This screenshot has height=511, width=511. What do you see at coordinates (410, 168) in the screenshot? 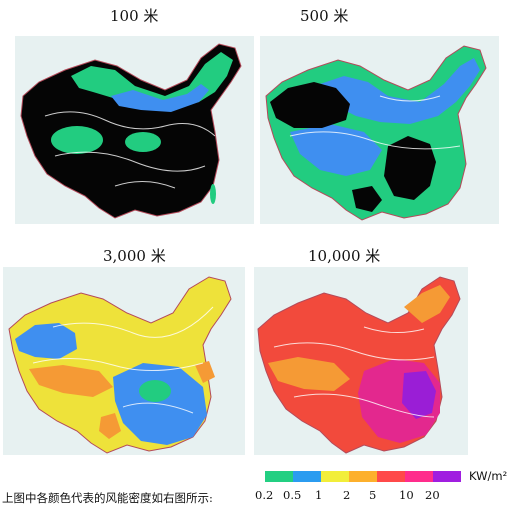
I see `map-zone-black-sichuan` at bounding box center [410, 168].